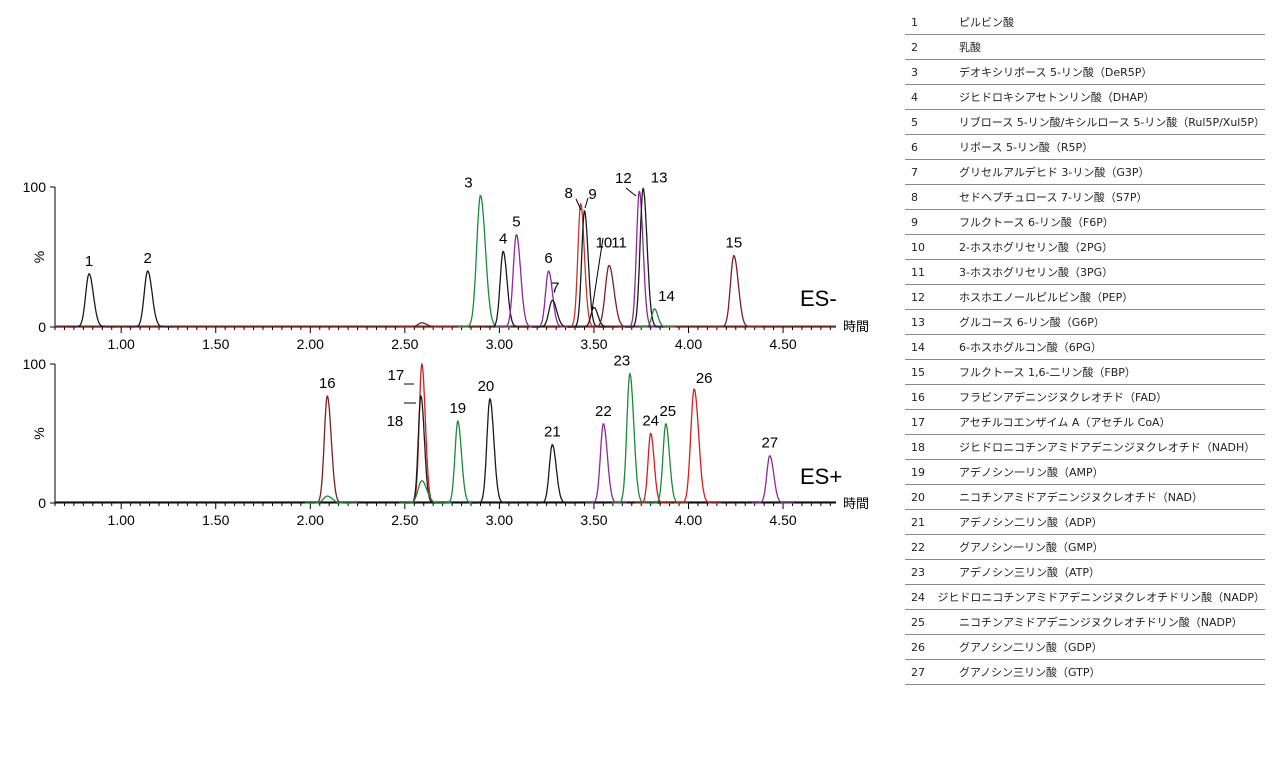 The image size is (1280, 759). Describe the element at coordinates (1065, 422) in the screenshot. I see `legend-compound-name: アセチルコエンザイム A（アセチル CoA）` at that location.